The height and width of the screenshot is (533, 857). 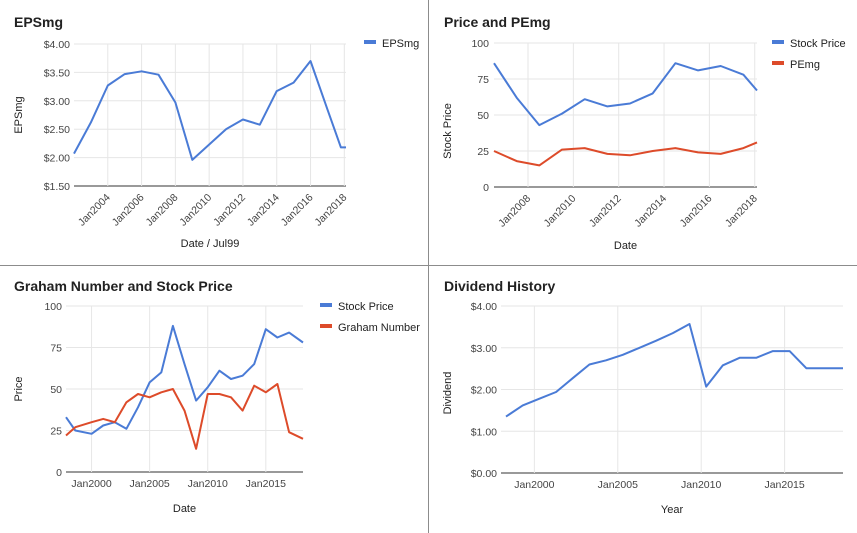 I want to click on legend-label: PEmg, so click(x=805, y=65).